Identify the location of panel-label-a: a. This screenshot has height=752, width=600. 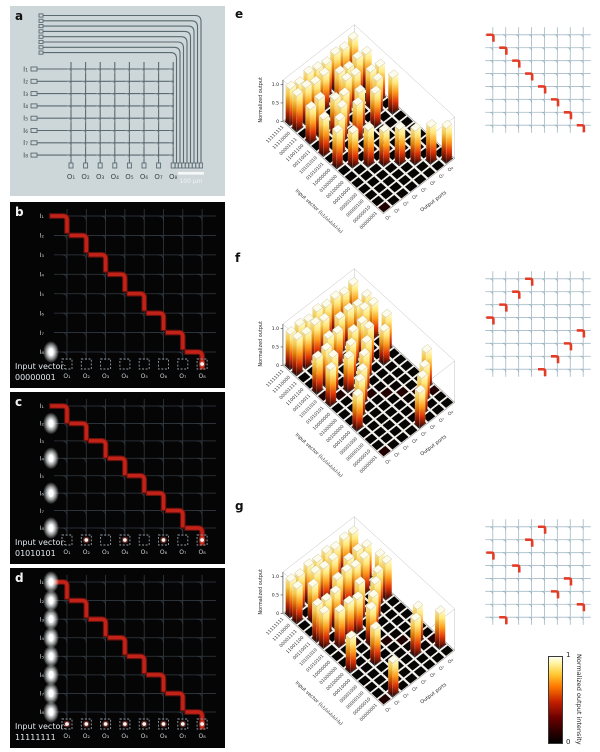
(19, 16).